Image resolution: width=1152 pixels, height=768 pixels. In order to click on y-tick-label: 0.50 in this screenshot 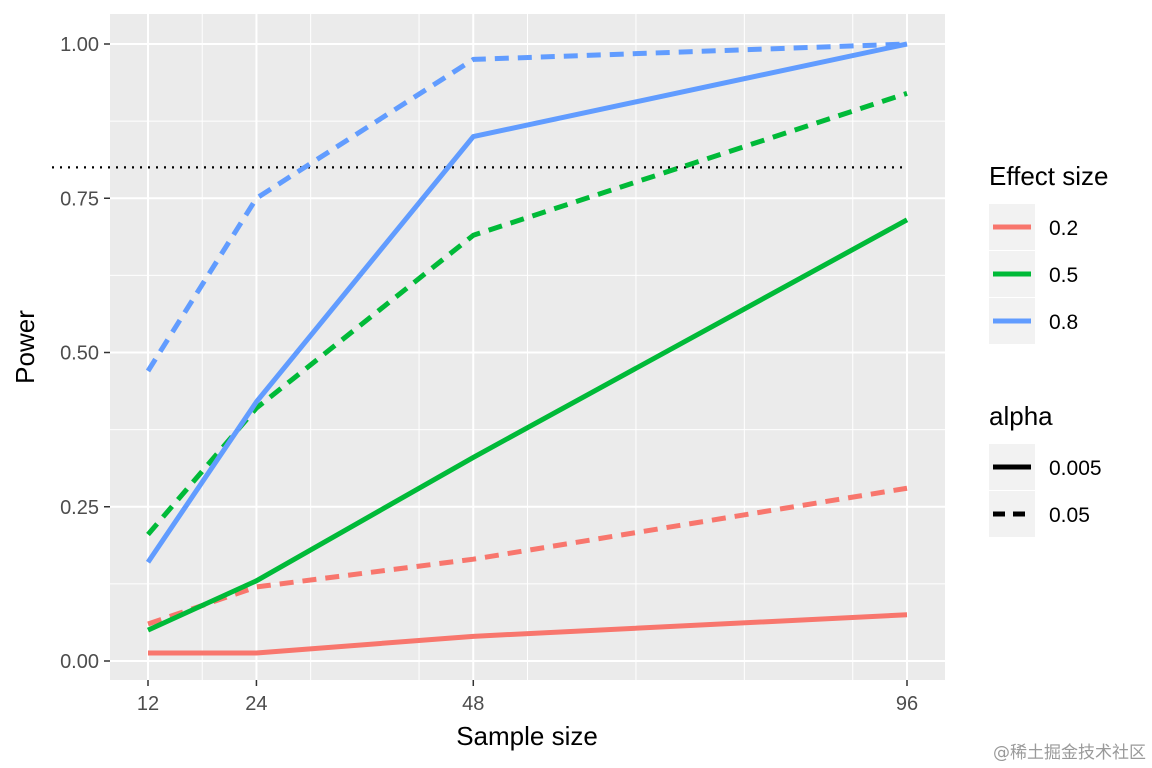, I will do `click(79, 354)`.